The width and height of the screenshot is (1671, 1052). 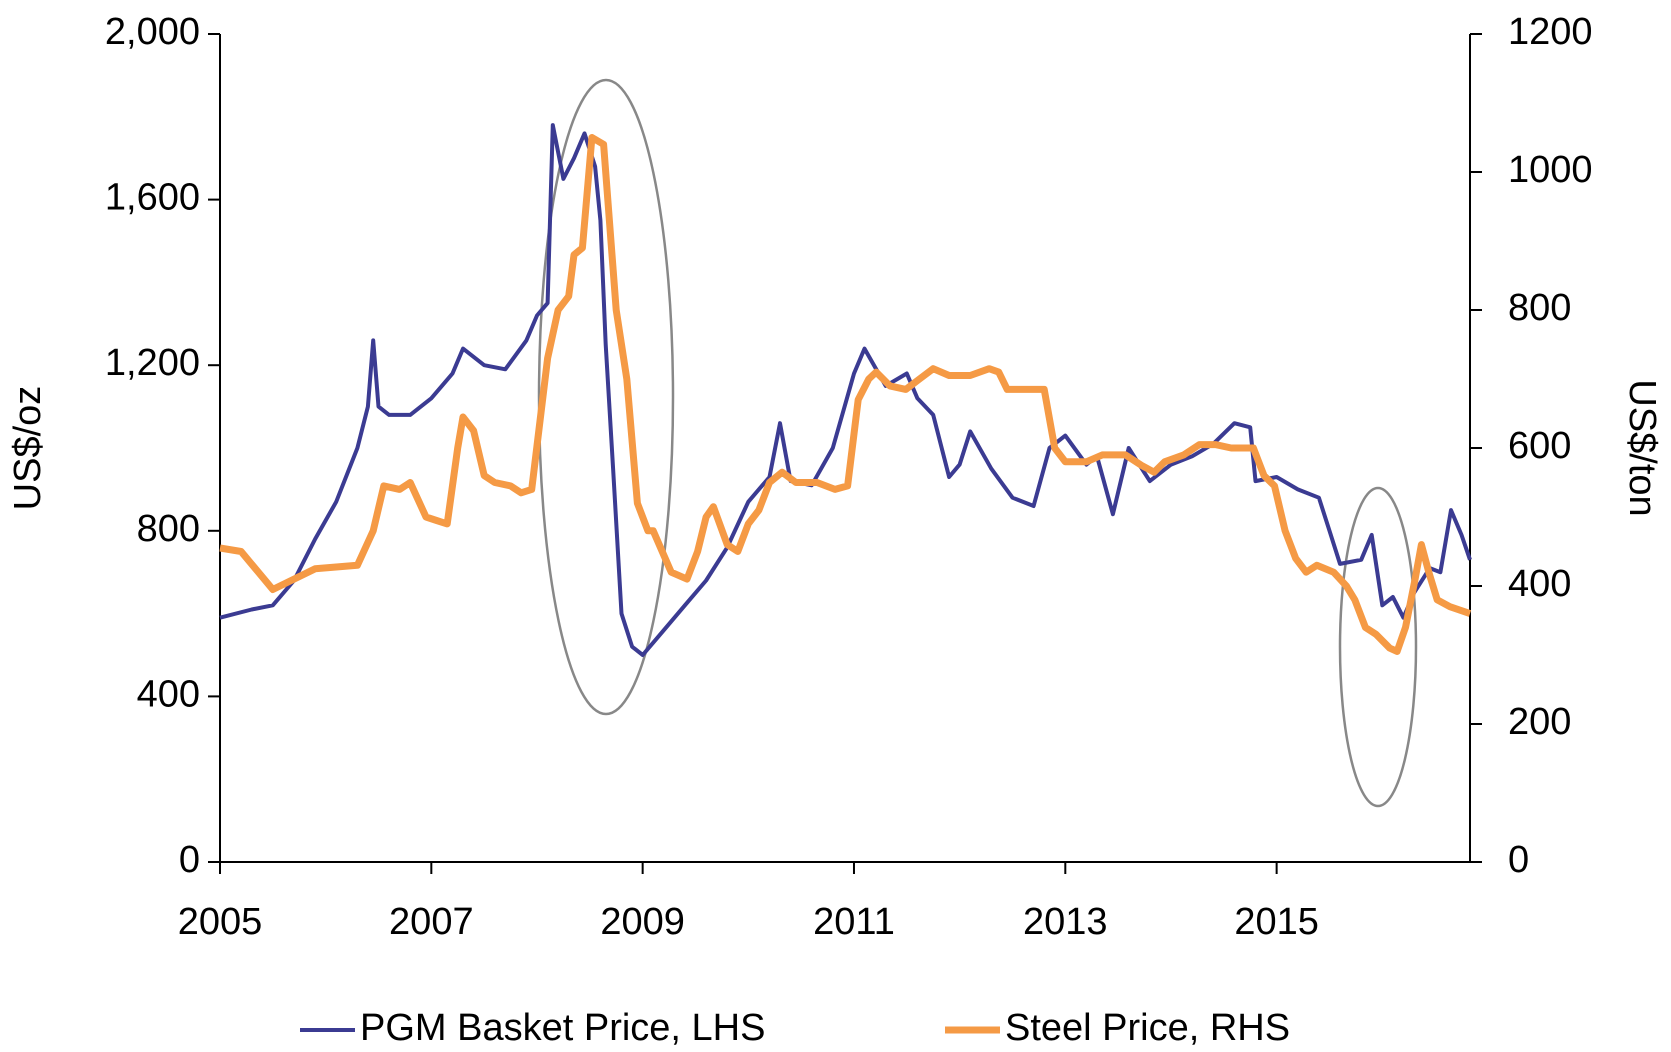 What do you see at coordinates (1642, 447) in the screenshot?
I see `y2-axis-label: US$/ton` at bounding box center [1642, 447].